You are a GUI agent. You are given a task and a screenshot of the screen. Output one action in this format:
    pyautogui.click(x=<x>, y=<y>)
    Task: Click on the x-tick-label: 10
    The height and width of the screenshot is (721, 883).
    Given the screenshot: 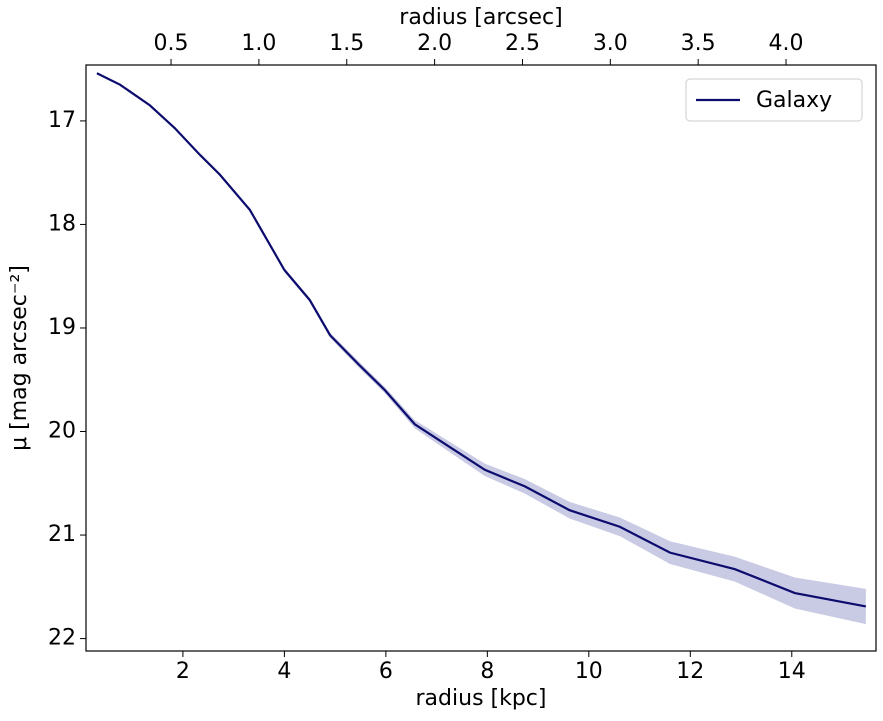 What is the action you would take?
    pyautogui.click(x=589, y=671)
    